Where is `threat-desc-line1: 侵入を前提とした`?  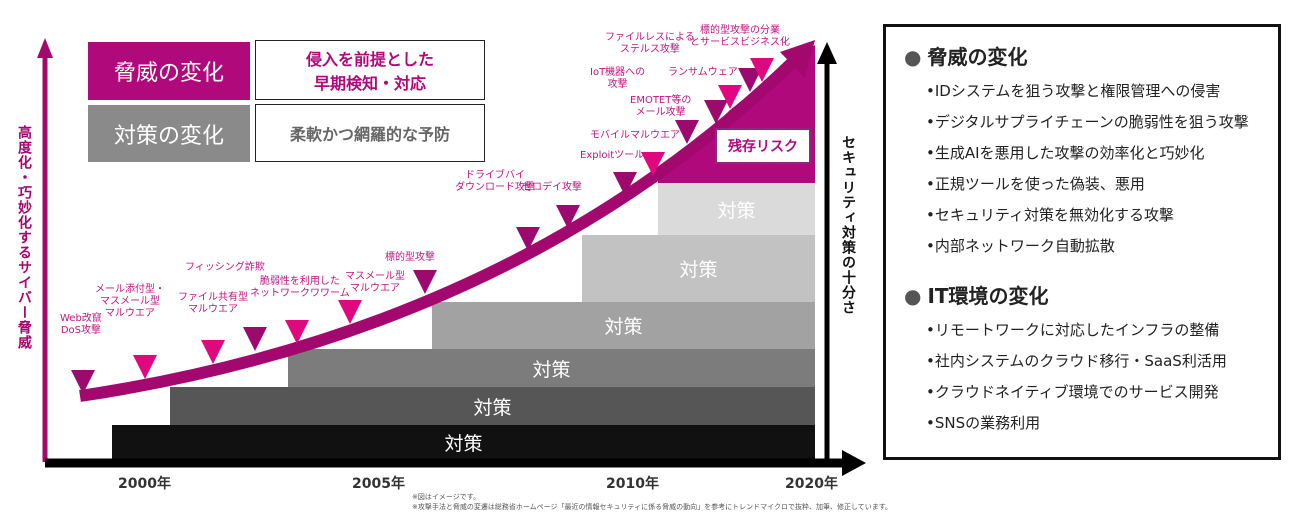 threat-desc-line1: 侵入を前提とした is located at coordinates (369, 59).